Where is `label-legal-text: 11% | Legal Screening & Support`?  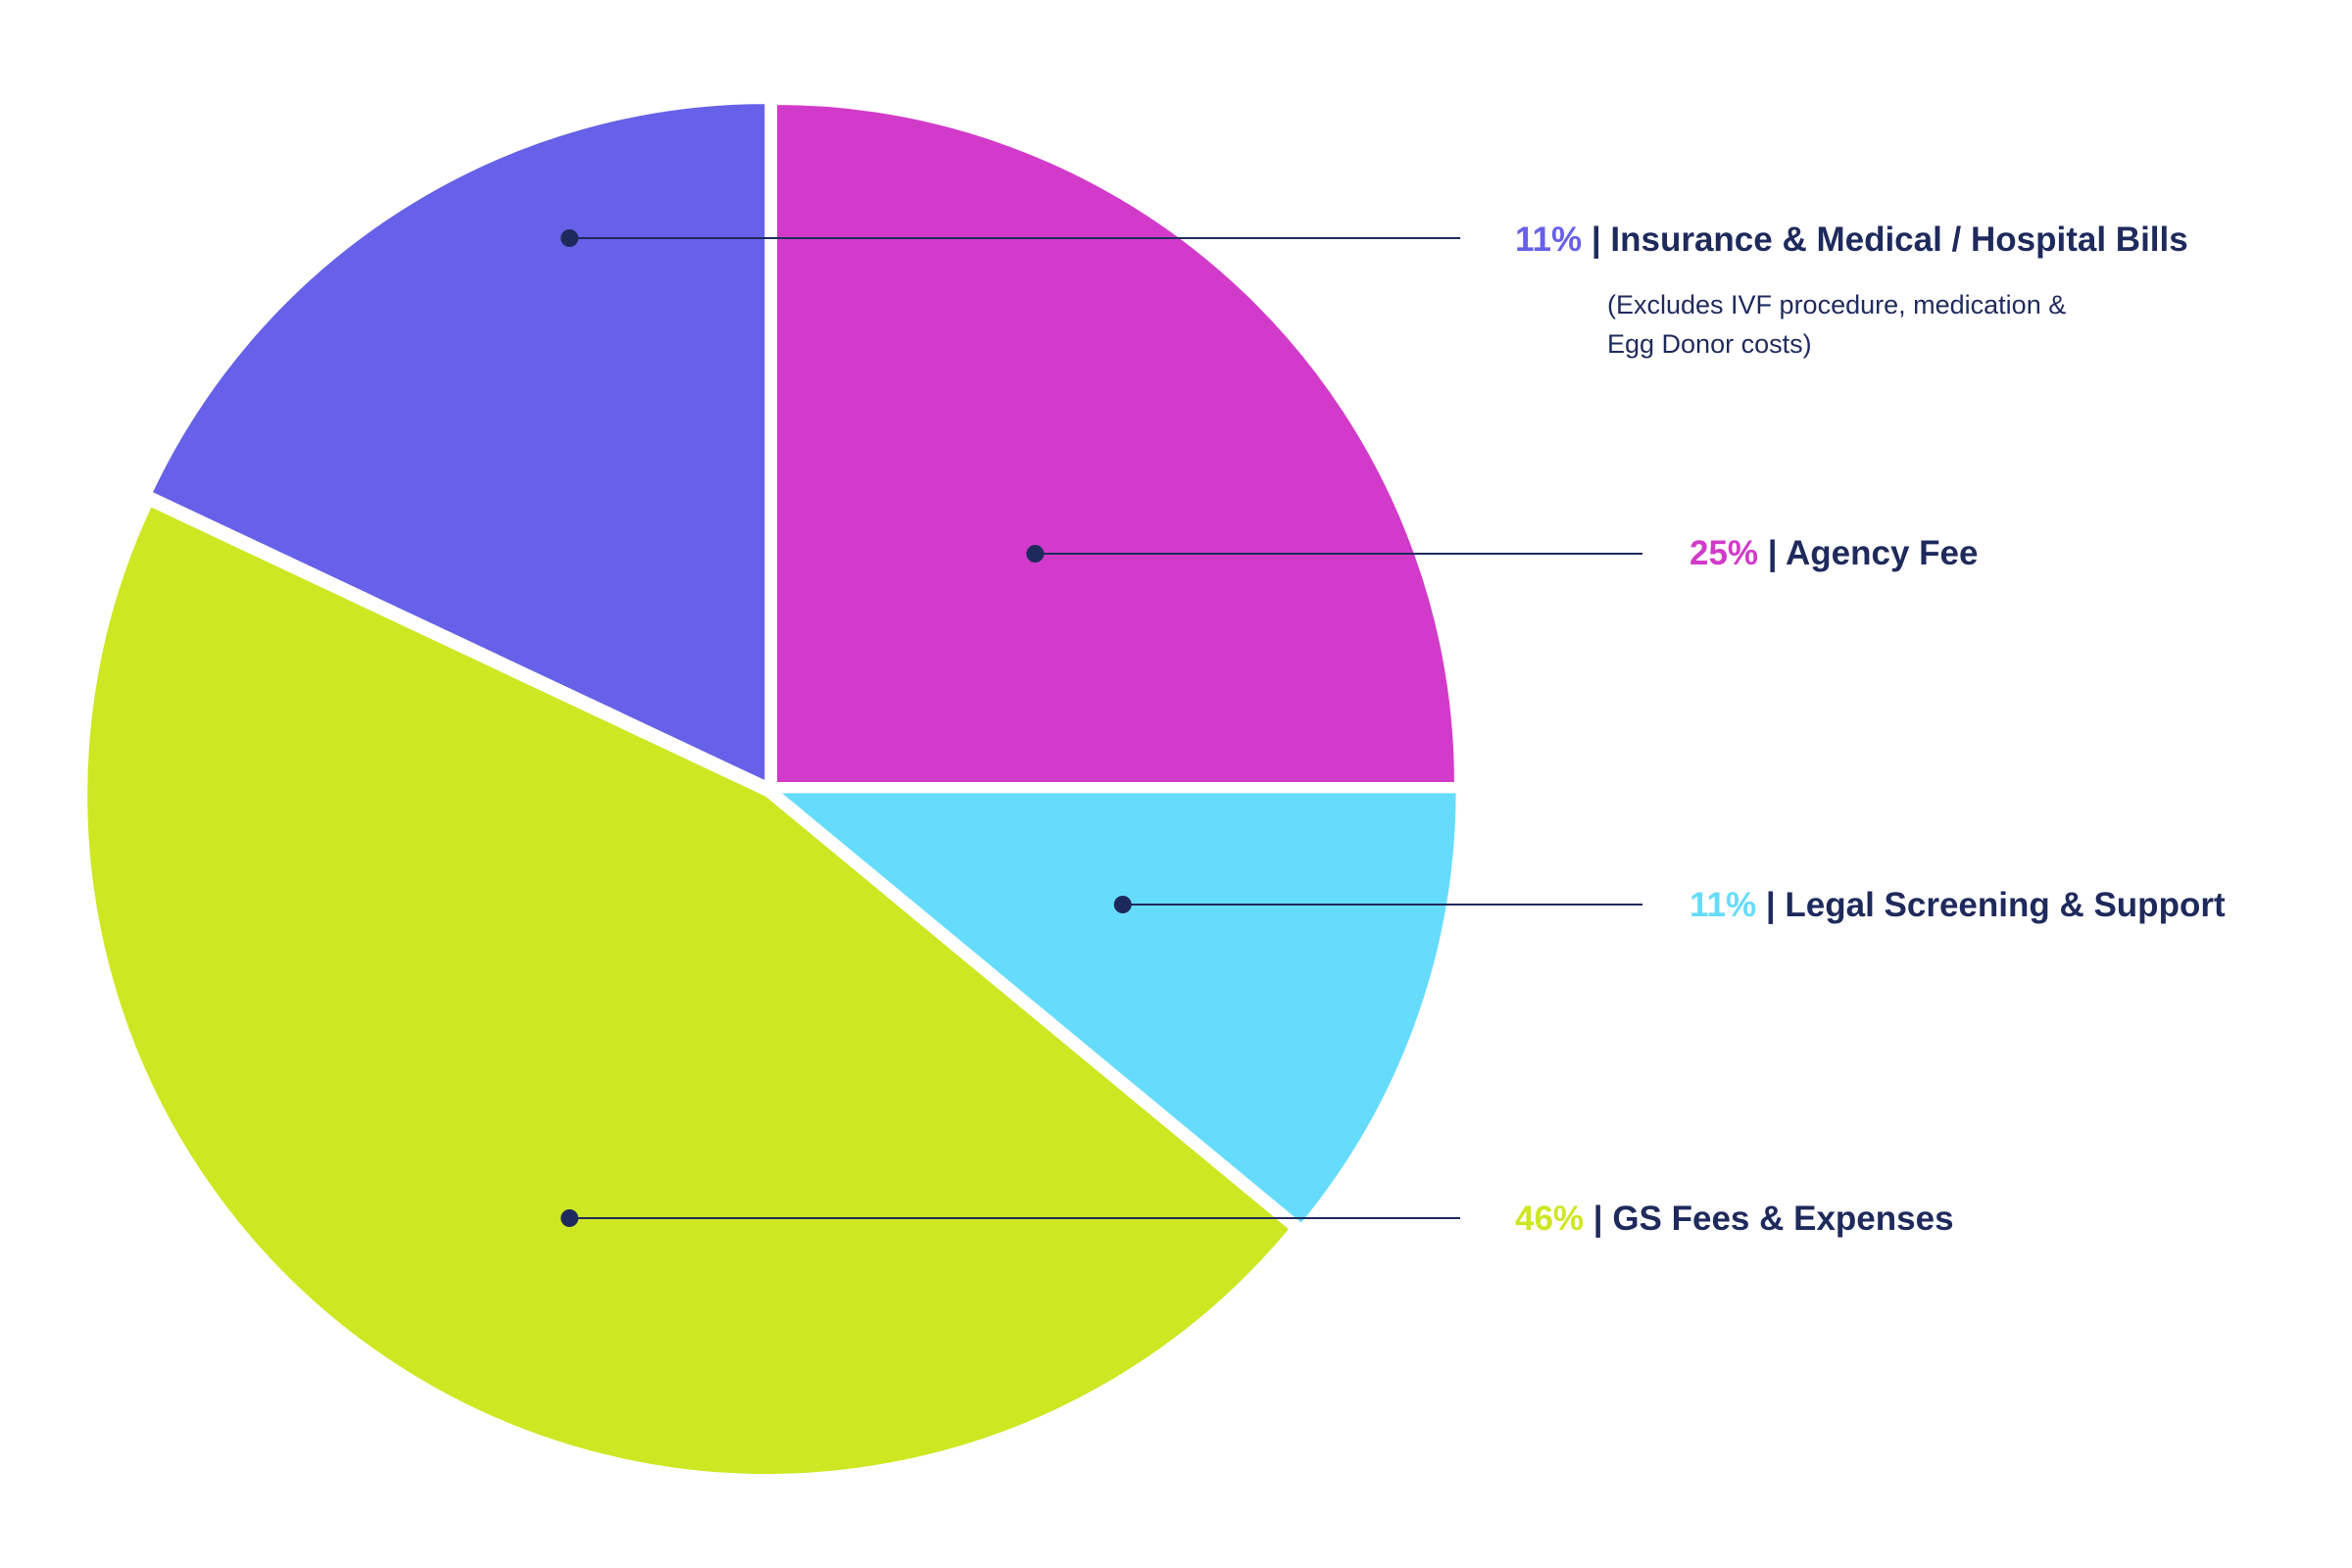
label-legal-text: 11% | Legal Screening & Support is located at coordinates (1958, 905).